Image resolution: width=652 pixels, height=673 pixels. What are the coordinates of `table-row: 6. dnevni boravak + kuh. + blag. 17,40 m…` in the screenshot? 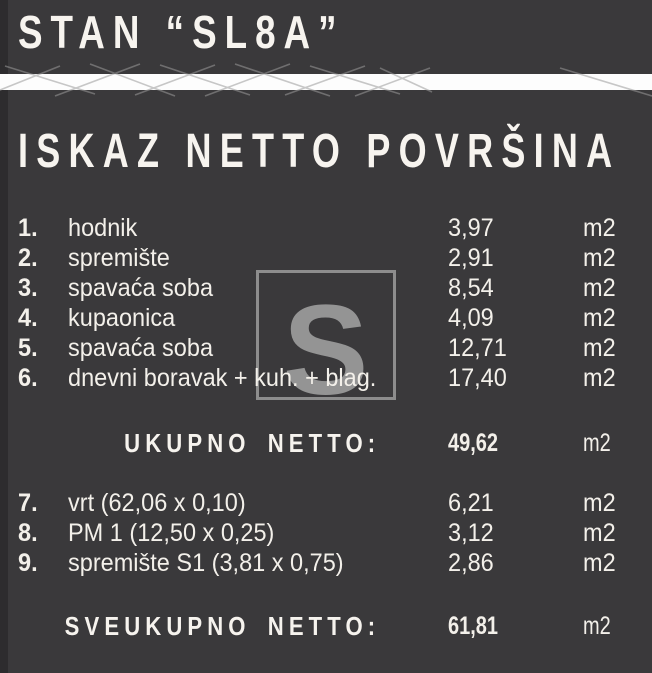 It's located at (326, 378).